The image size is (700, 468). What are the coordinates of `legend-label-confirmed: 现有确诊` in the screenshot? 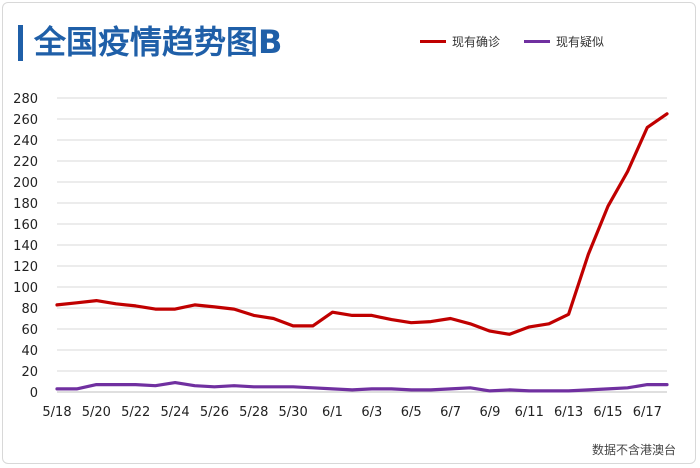 It's located at (476, 41).